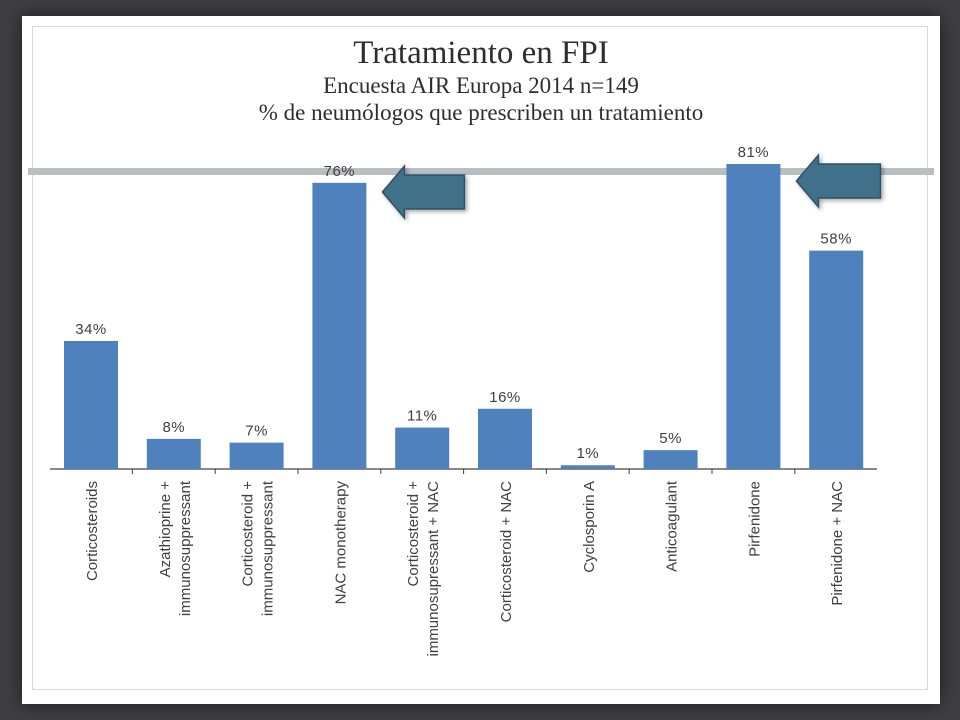 The height and width of the screenshot is (720, 960). I want to click on data-label-0: 34%, so click(91, 329).